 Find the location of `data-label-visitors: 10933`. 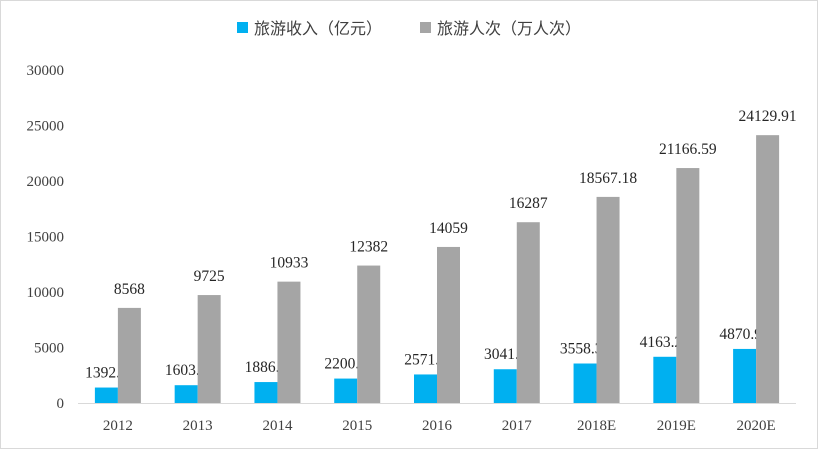

data-label-visitors: 10933 is located at coordinates (289, 263).